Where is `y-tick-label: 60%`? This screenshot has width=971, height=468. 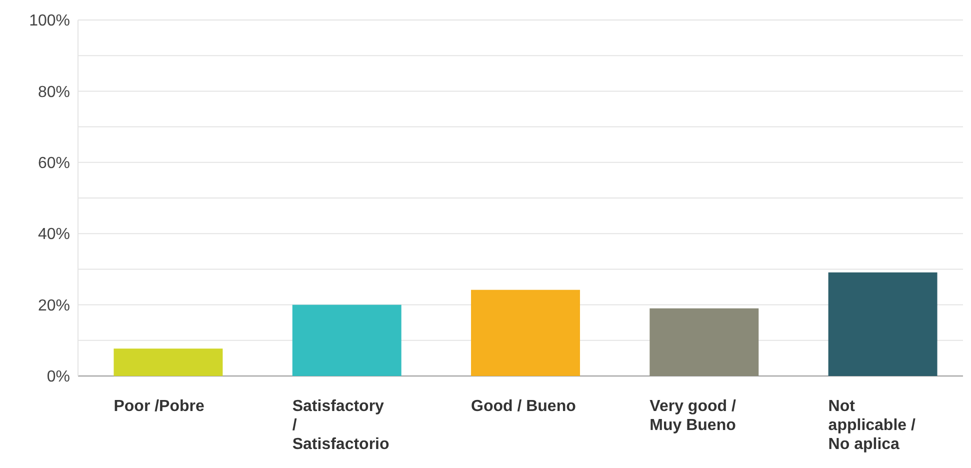 y-tick-label: 60% is located at coordinates (54, 163).